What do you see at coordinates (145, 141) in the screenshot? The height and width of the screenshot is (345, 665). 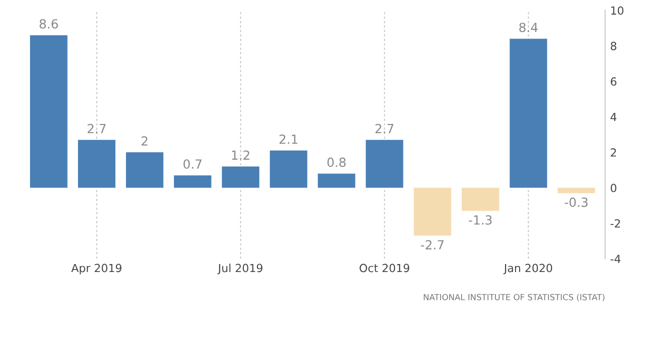 I see `data-label: 2` at bounding box center [145, 141].